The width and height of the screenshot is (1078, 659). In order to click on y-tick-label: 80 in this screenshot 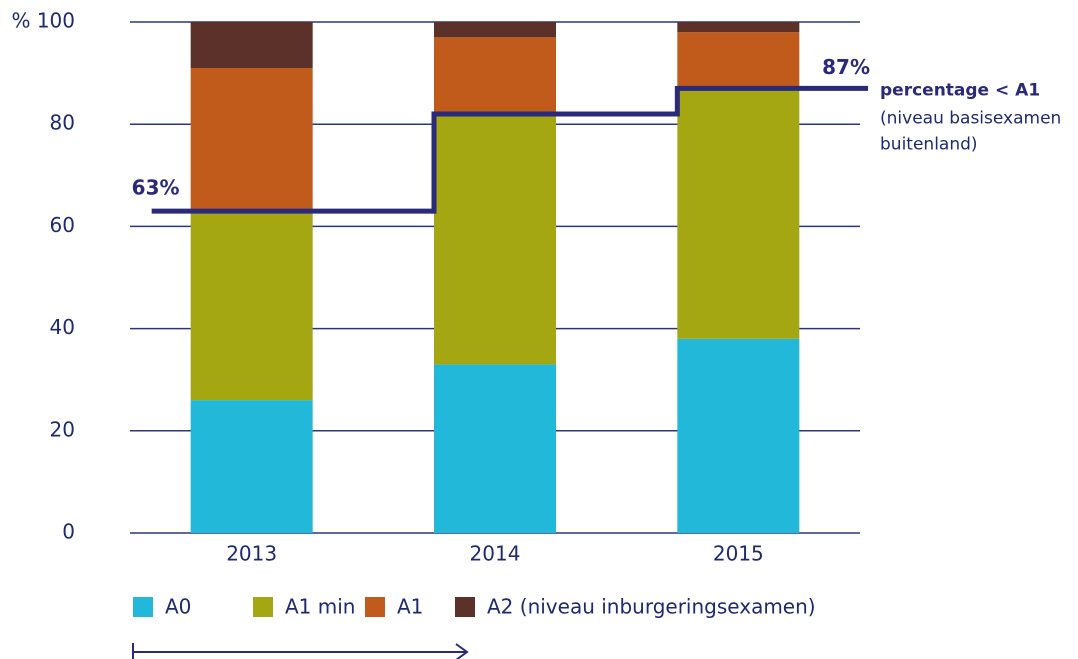, I will do `click(62, 123)`.